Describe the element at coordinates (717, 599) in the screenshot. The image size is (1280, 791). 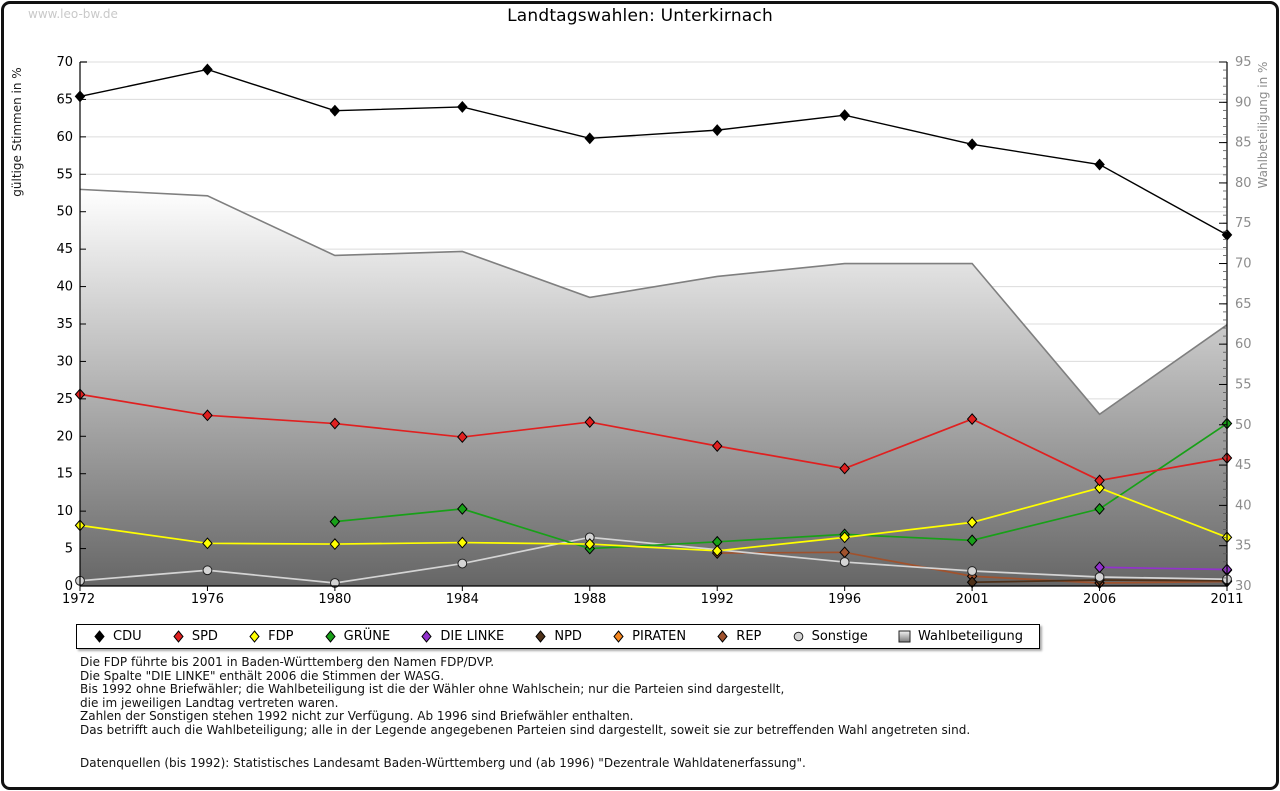
I see `svg-text: 1992` at that location.